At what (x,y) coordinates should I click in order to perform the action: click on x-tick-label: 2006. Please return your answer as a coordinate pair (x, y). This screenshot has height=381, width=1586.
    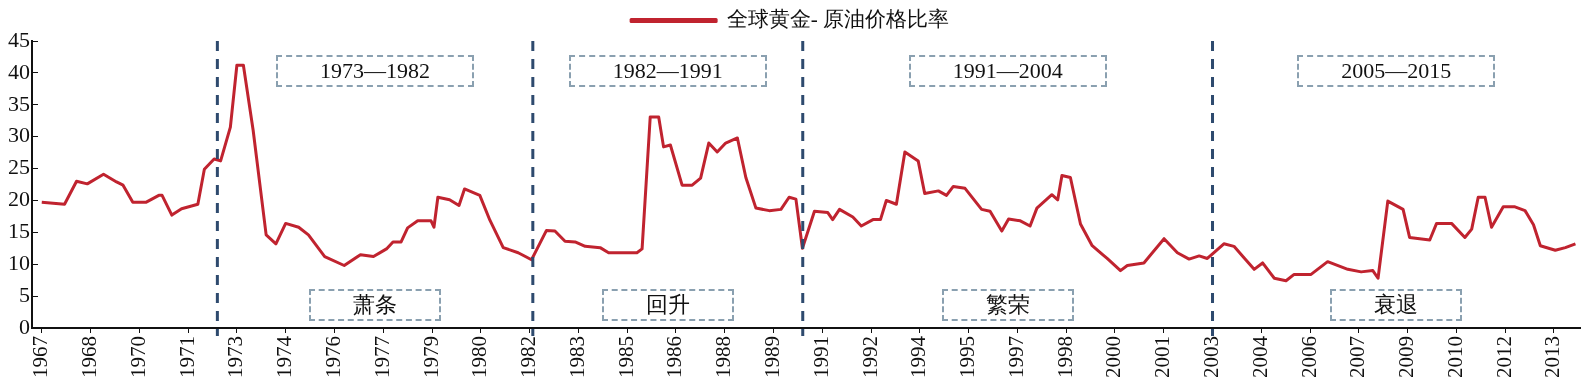
    Looking at the image, I should click on (1308, 357).